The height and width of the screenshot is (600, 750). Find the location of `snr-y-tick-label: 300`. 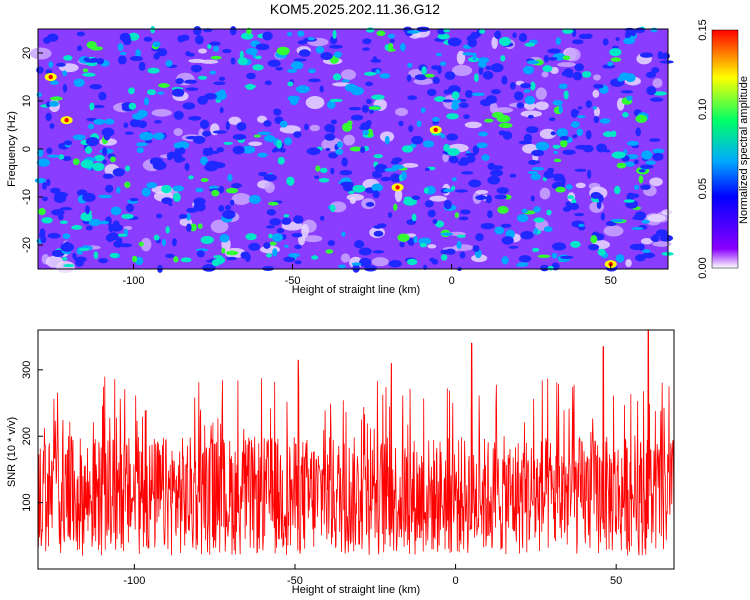

snr-y-tick-label: 300 is located at coordinates (27, 370).